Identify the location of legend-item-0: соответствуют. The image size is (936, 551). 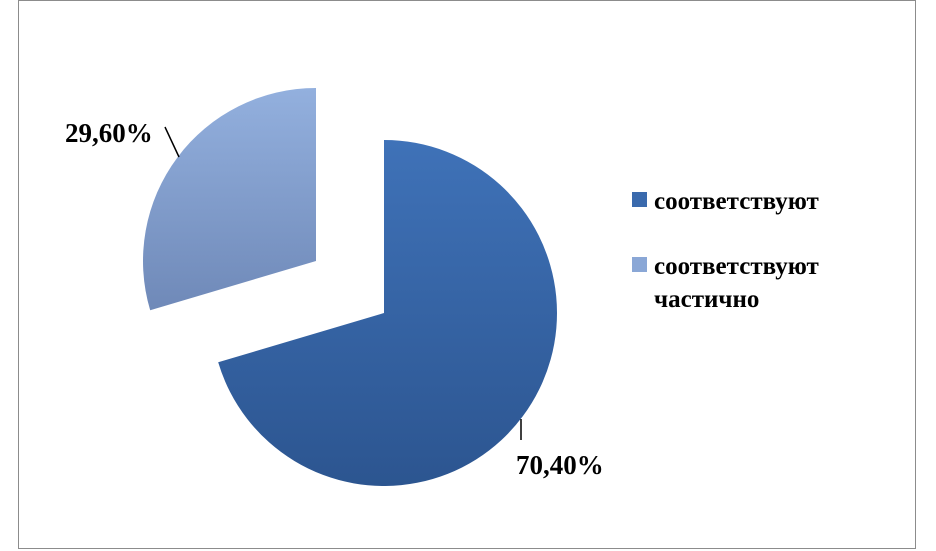
(762, 201).